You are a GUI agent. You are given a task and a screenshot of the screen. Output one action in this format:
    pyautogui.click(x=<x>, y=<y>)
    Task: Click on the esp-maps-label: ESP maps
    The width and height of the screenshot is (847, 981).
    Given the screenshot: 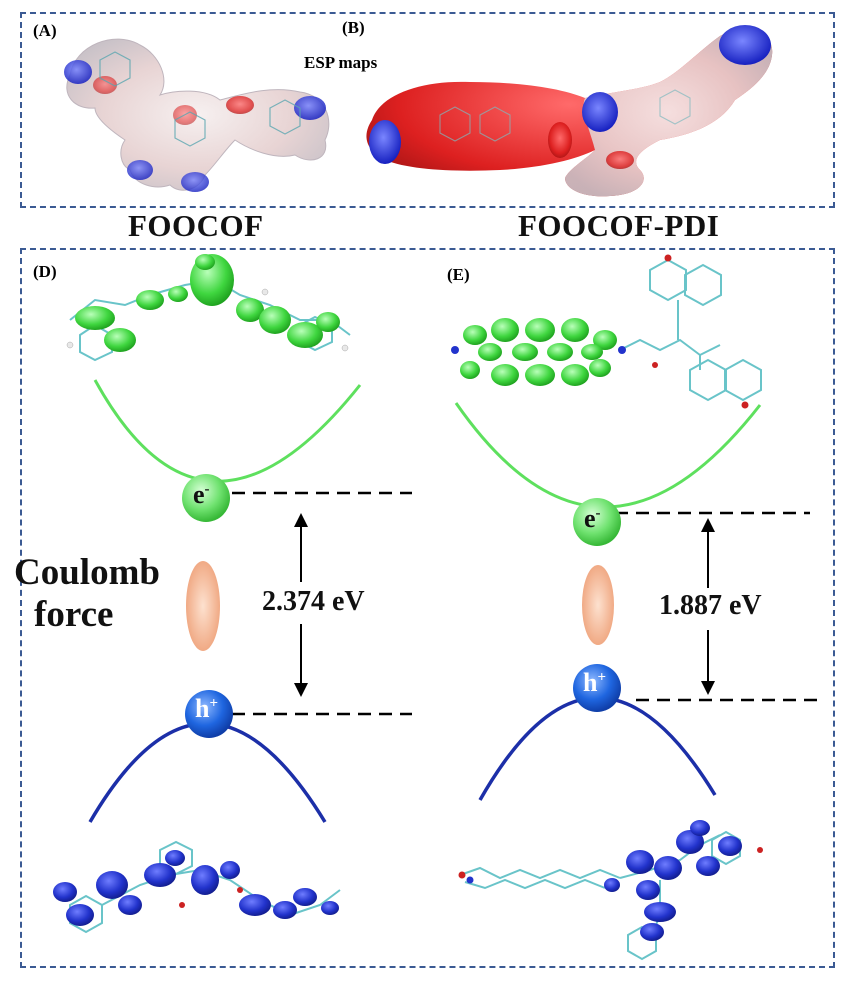 What is the action you would take?
    pyautogui.click(x=341, y=62)
    